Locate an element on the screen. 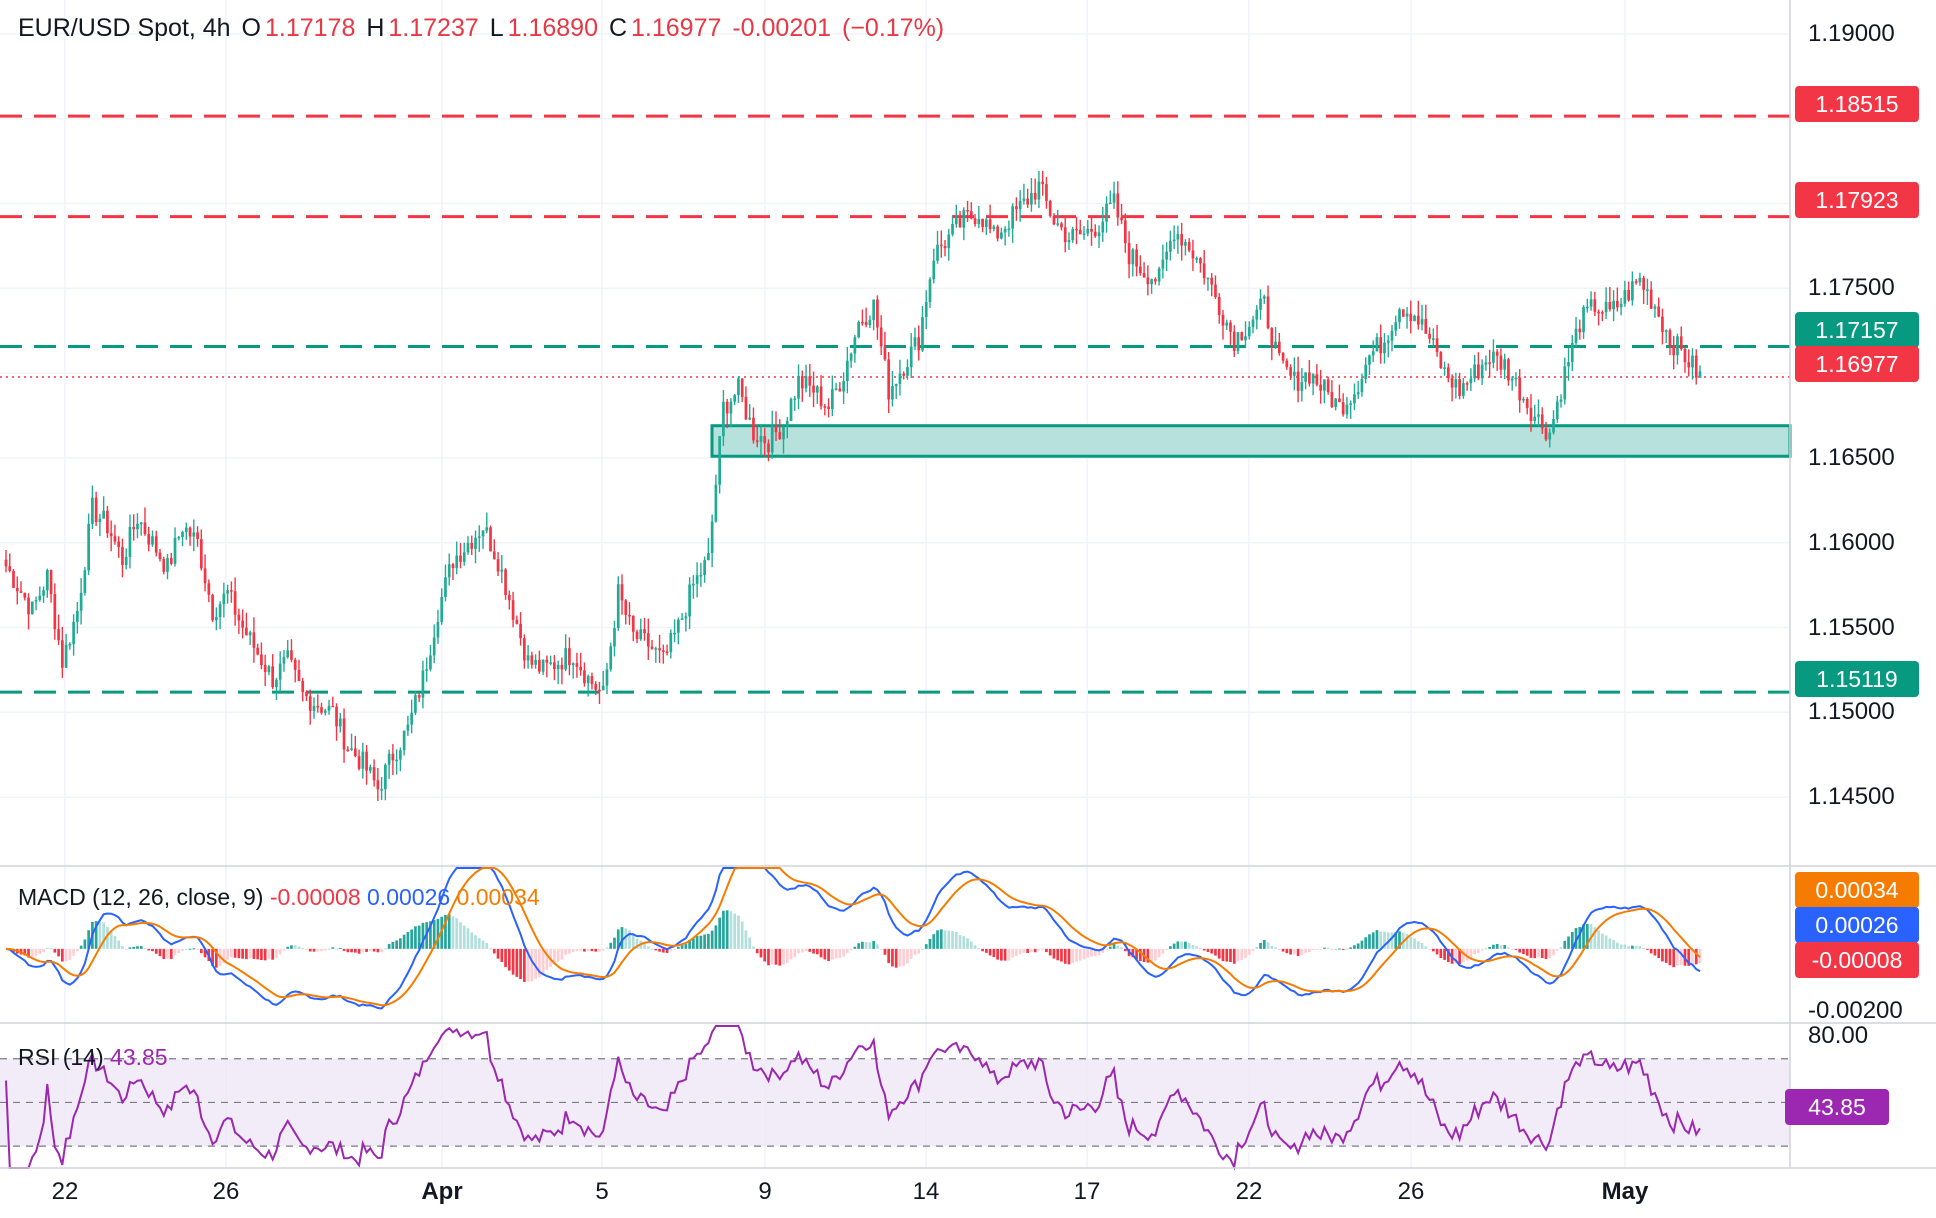 This screenshot has height=1218, width=1936. price-tick-label: 1.15000 is located at coordinates (1851, 712).